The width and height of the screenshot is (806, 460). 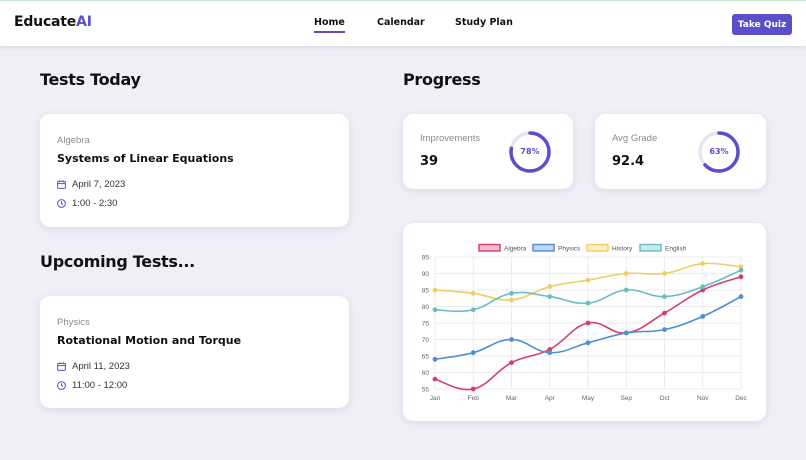 I want to click on ring-percentage: 78%, so click(x=530, y=151).